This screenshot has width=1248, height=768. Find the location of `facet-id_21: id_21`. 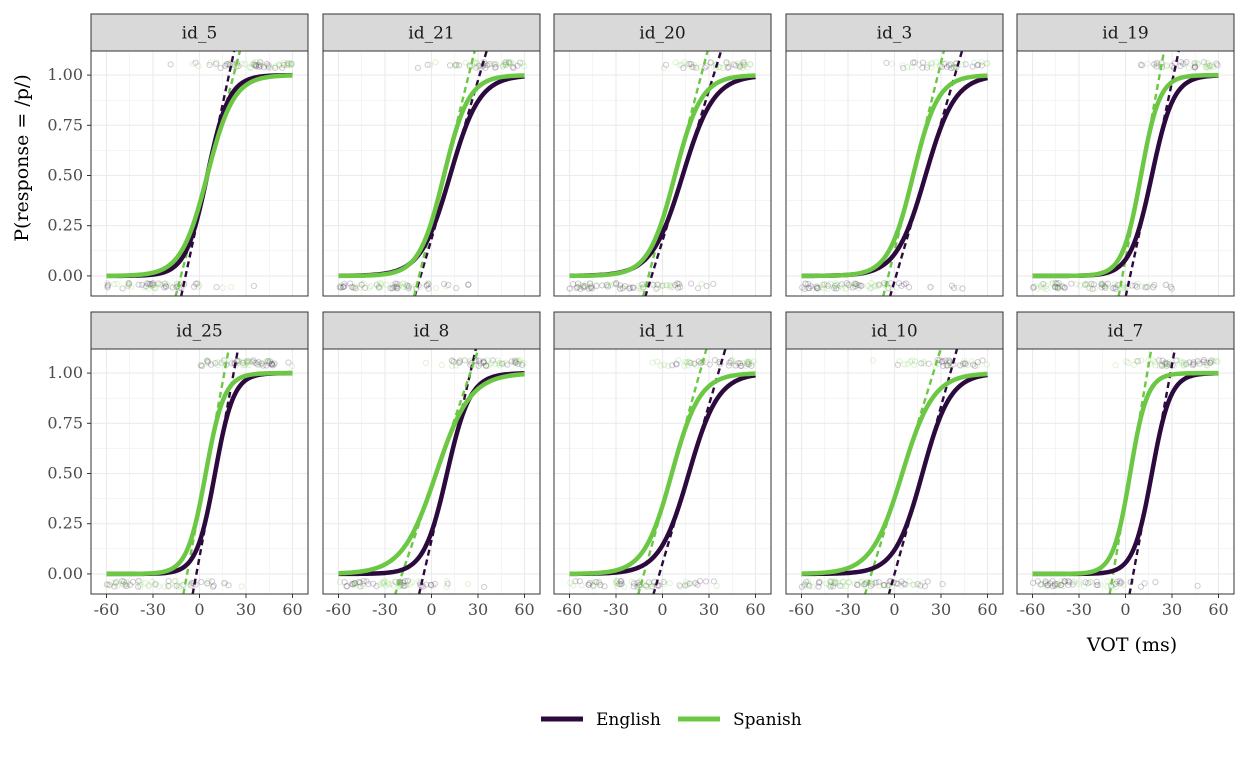

facet-id_21: id_21 is located at coordinates (431, 155).